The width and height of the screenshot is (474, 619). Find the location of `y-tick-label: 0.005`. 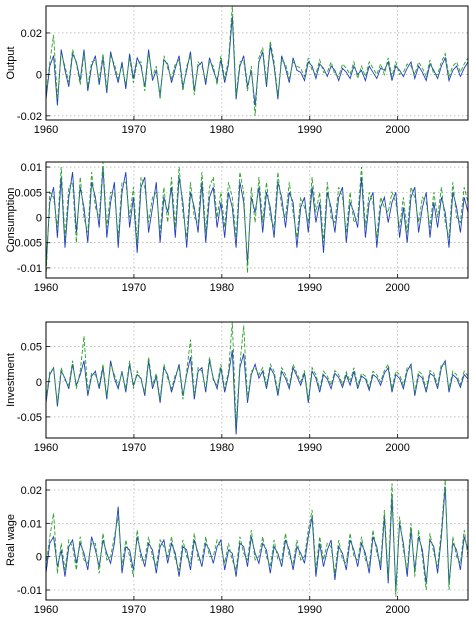

y-tick-label: 0.005 is located at coordinates (28, 193).